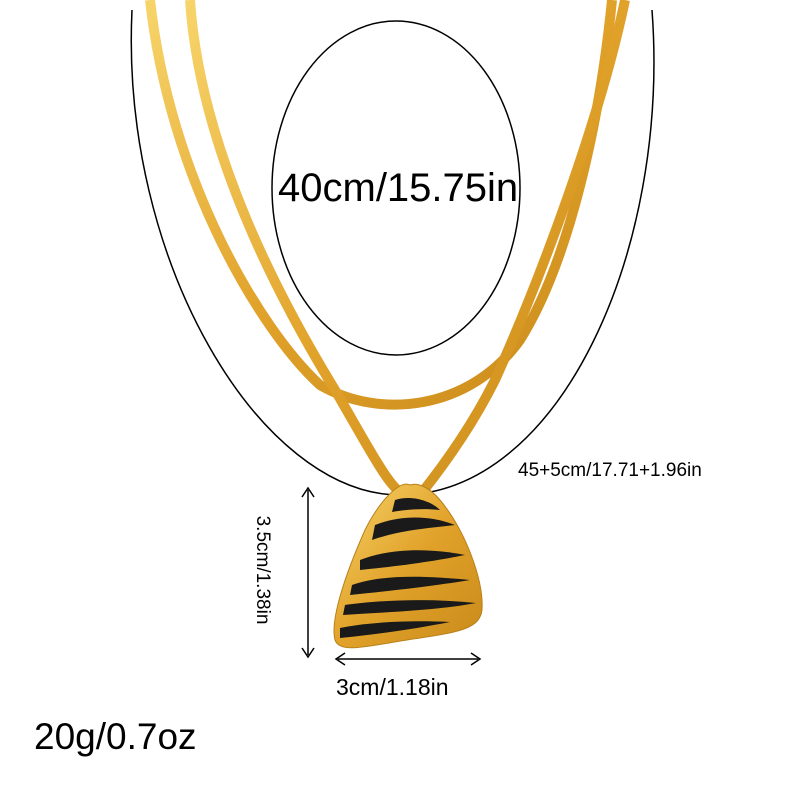 The width and height of the screenshot is (800, 800). I want to click on inner-length-ellipse, so click(396, 188).